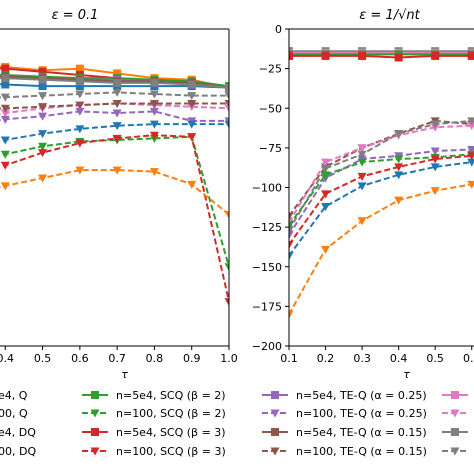  Describe the element at coordinates (326, 358) in the screenshot. I see `x-tick-label: 0.2` at that location.